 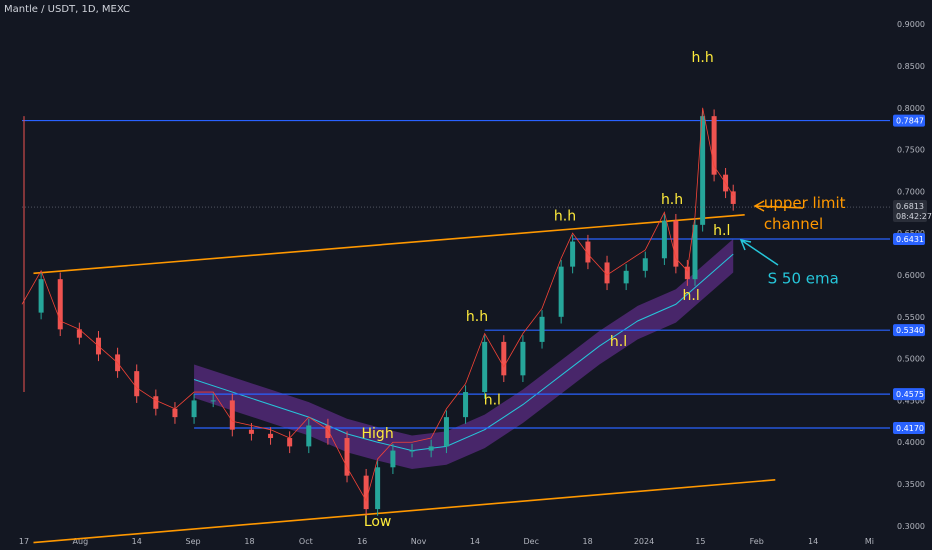 What do you see at coordinates (757, 541) in the screenshot?
I see `x-tick-label: Feb` at bounding box center [757, 541].